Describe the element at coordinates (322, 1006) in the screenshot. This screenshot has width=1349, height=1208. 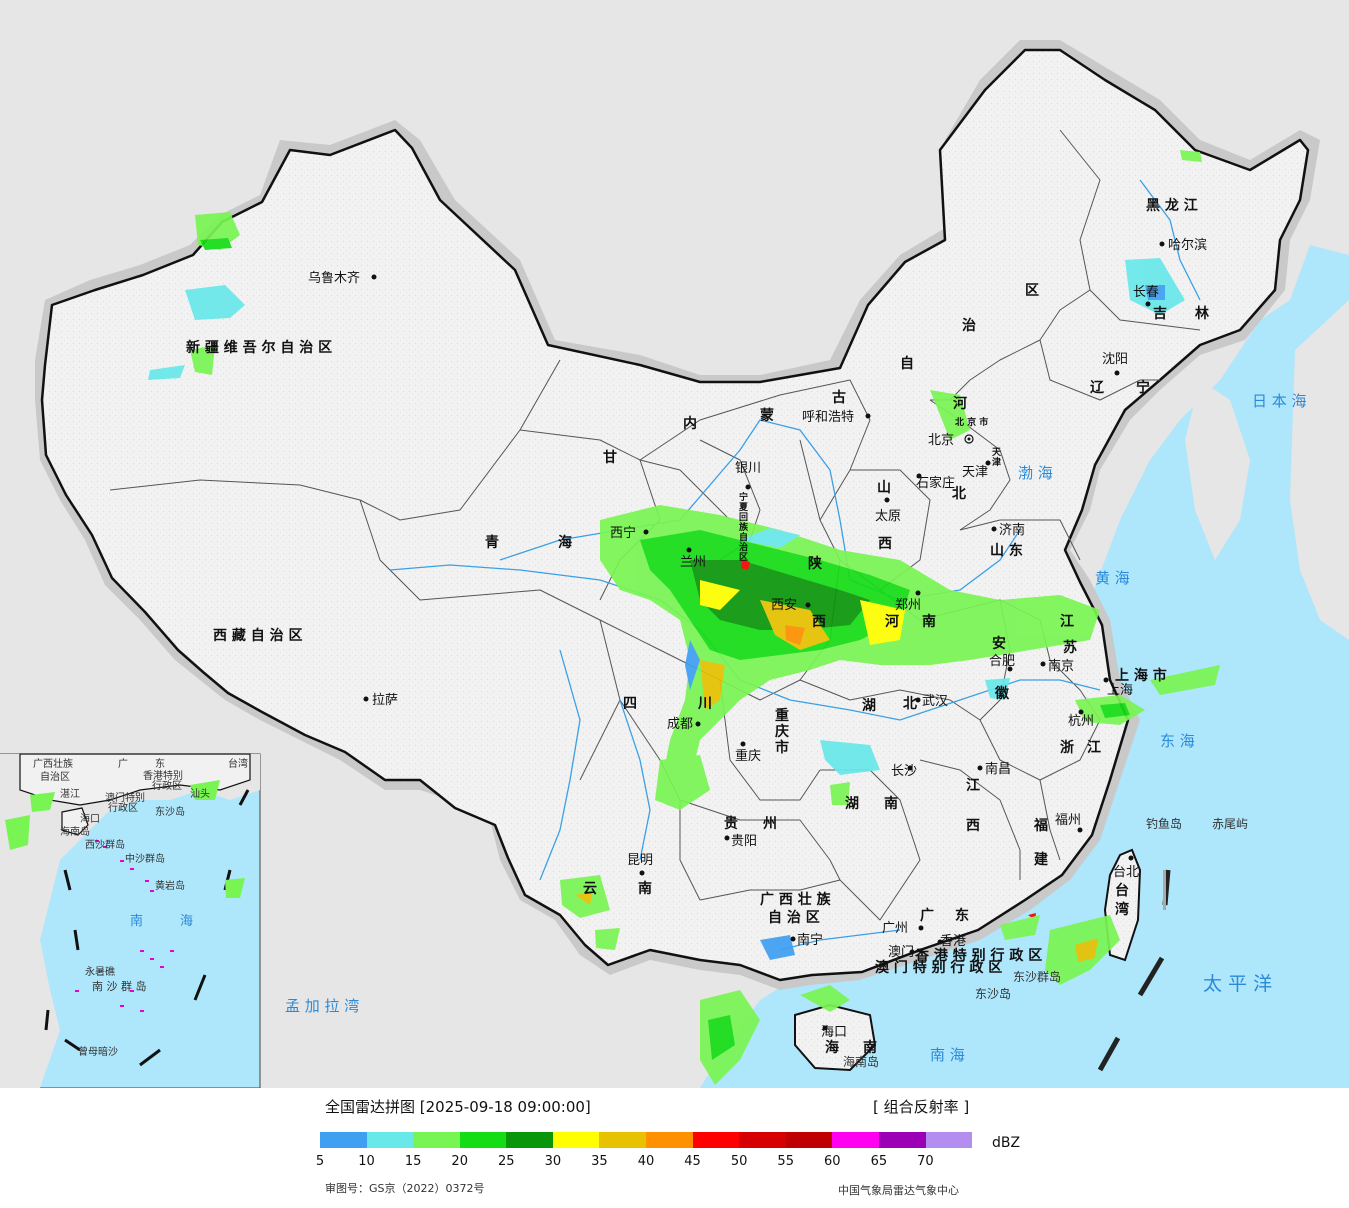
I see `sea-bengal: 孟 加 拉 湾` at that location.